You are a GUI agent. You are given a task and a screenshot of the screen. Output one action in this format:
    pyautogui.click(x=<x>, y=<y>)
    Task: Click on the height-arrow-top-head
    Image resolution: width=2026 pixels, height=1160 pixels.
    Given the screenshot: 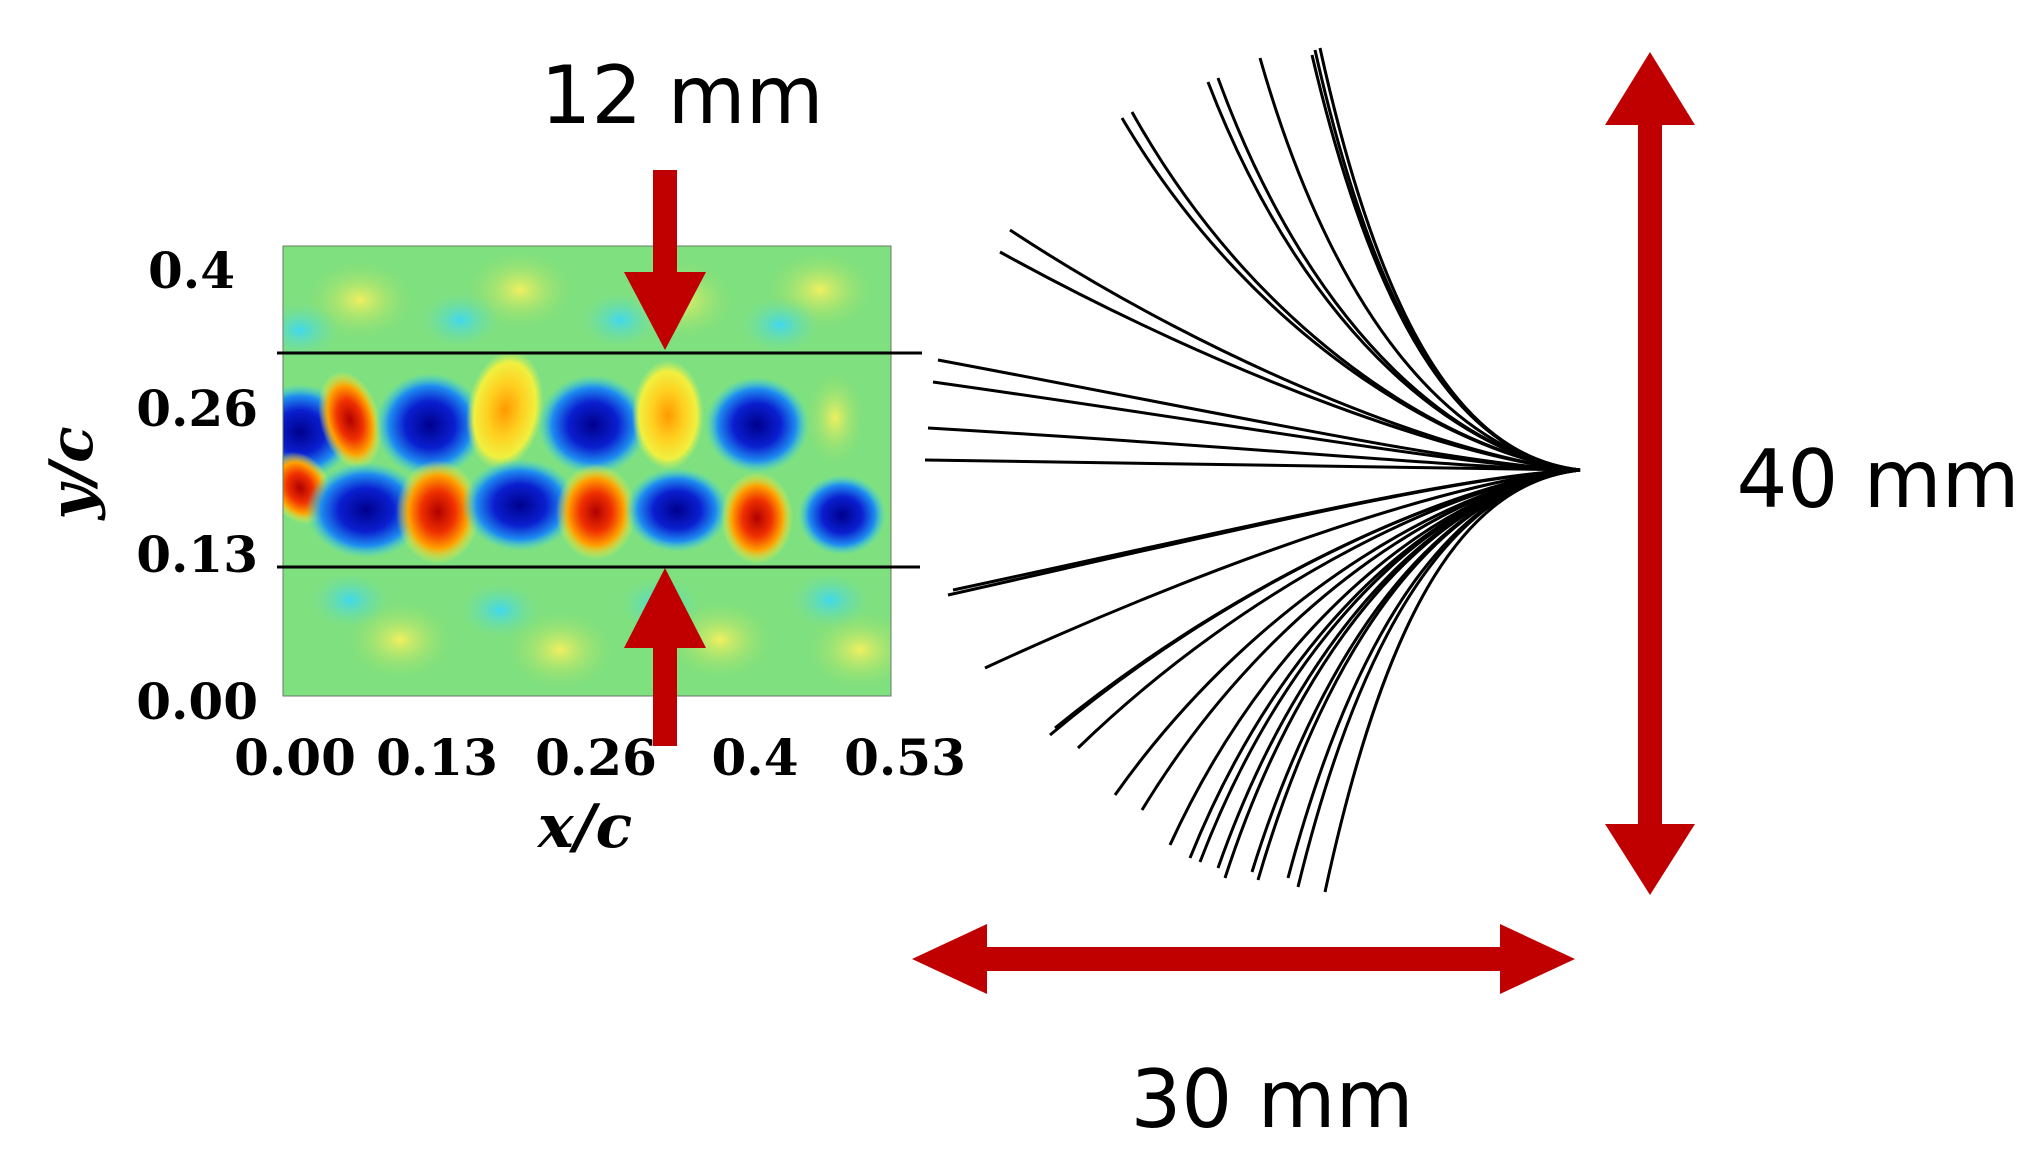 What is the action you would take?
    pyautogui.click(x=1650, y=88)
    